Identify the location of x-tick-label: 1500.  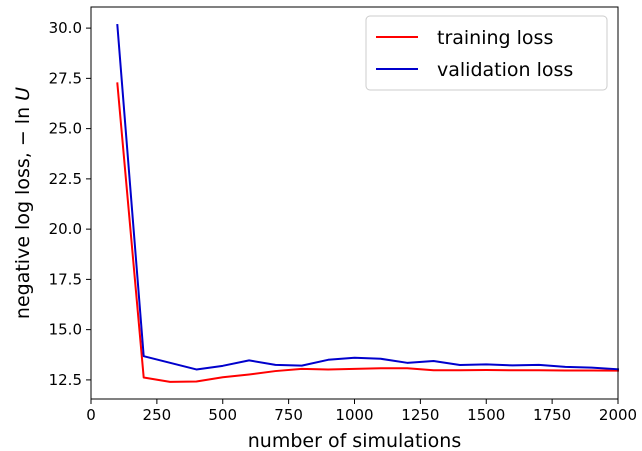
(486, 415).